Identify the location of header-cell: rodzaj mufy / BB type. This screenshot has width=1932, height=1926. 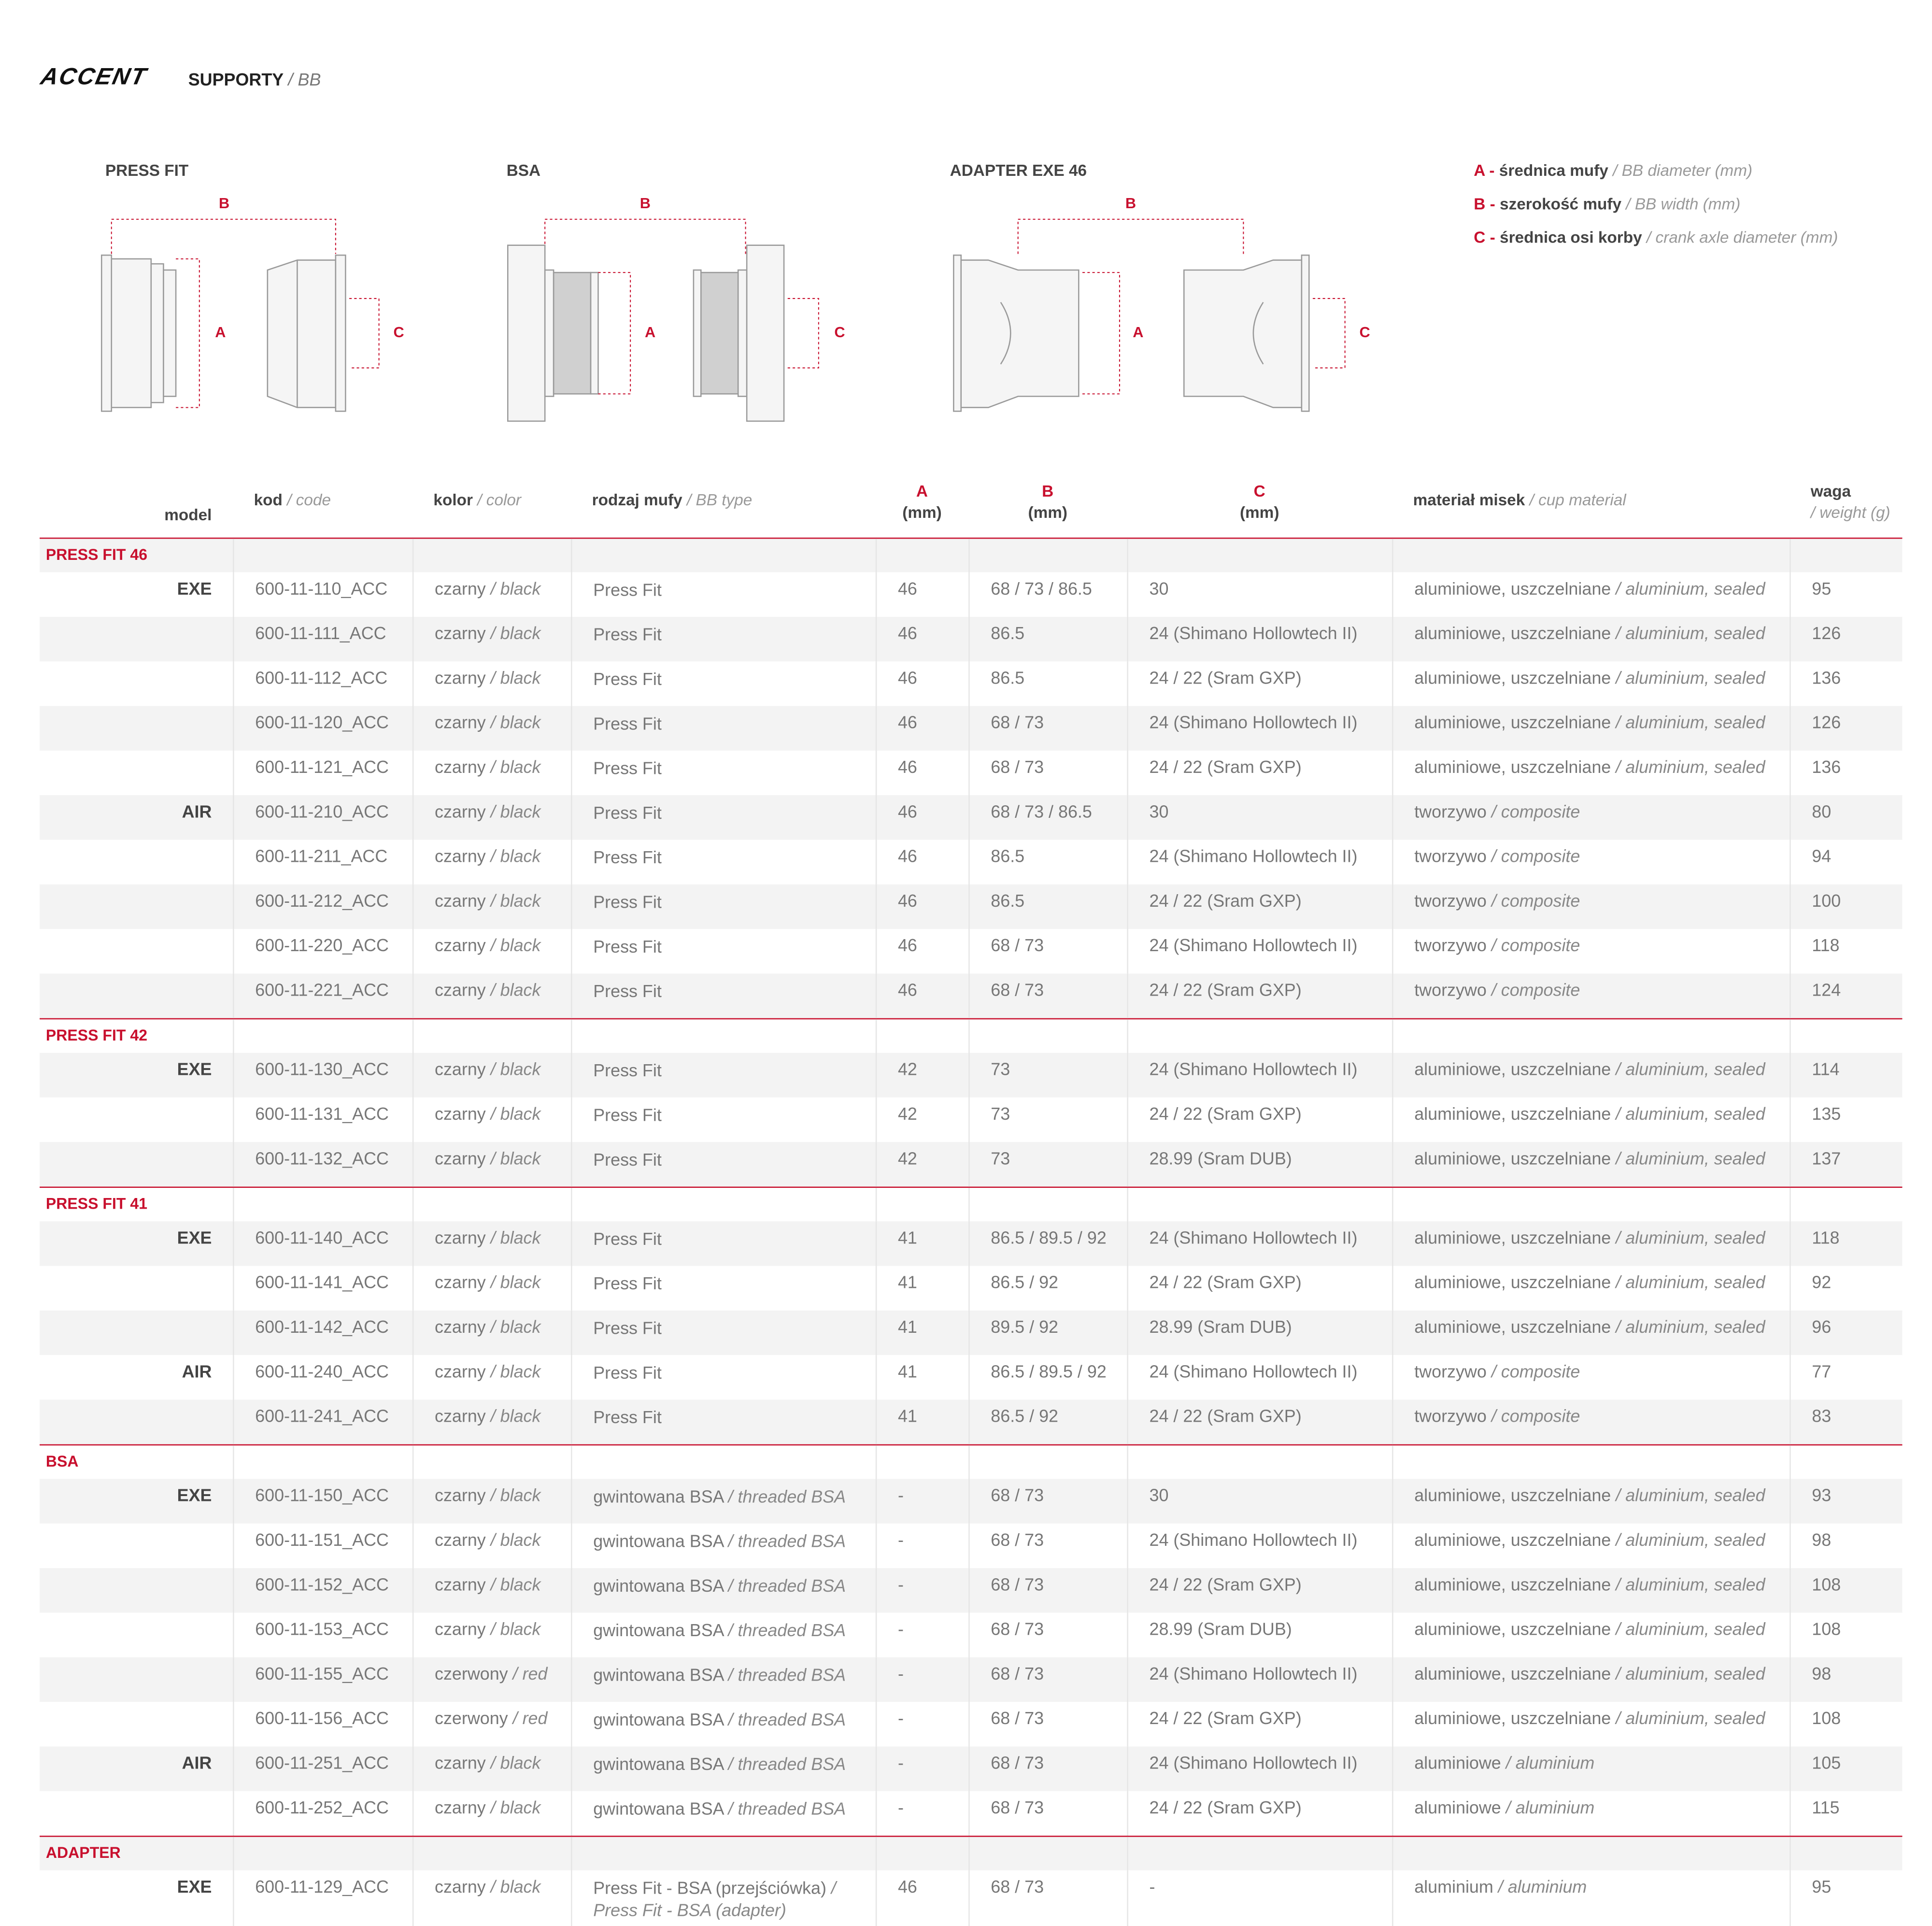
(723, 513).